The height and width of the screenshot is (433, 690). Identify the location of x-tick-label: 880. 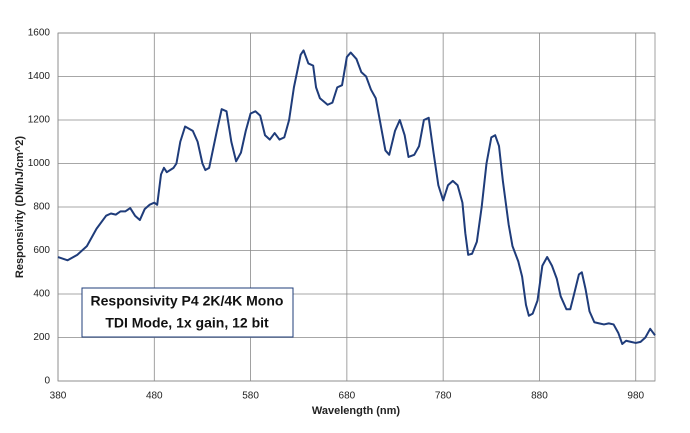
(539, 396).